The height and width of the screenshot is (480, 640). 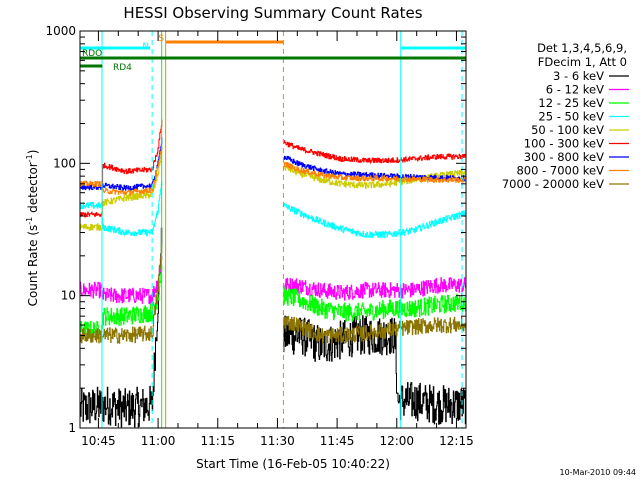 What do you see at coordinates (158, 441) in the screenshot?
I see `x-tick-label: 11:00` at bounding box center [158, 441].